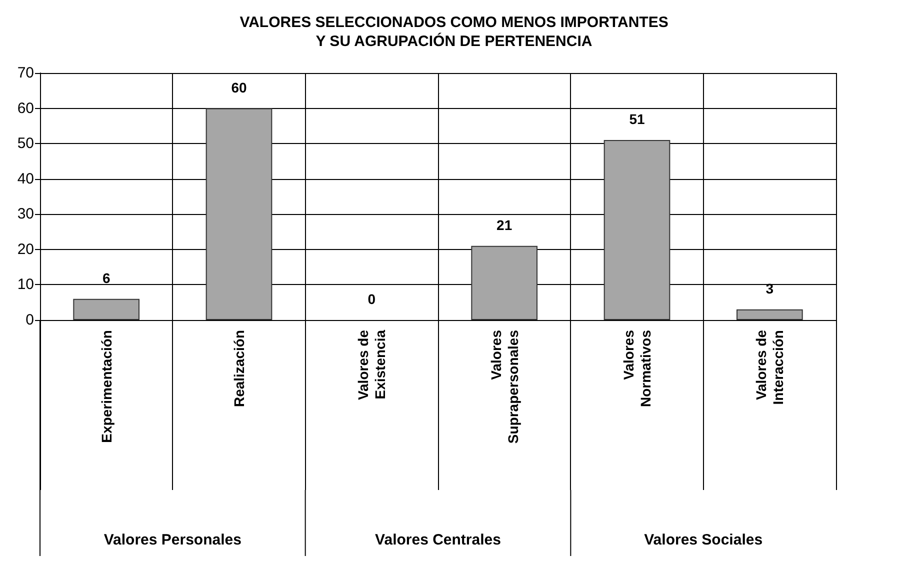 The image size is (908, 574). I want to click on x-tick-label: Valores de Existencia, so click(371, 365).